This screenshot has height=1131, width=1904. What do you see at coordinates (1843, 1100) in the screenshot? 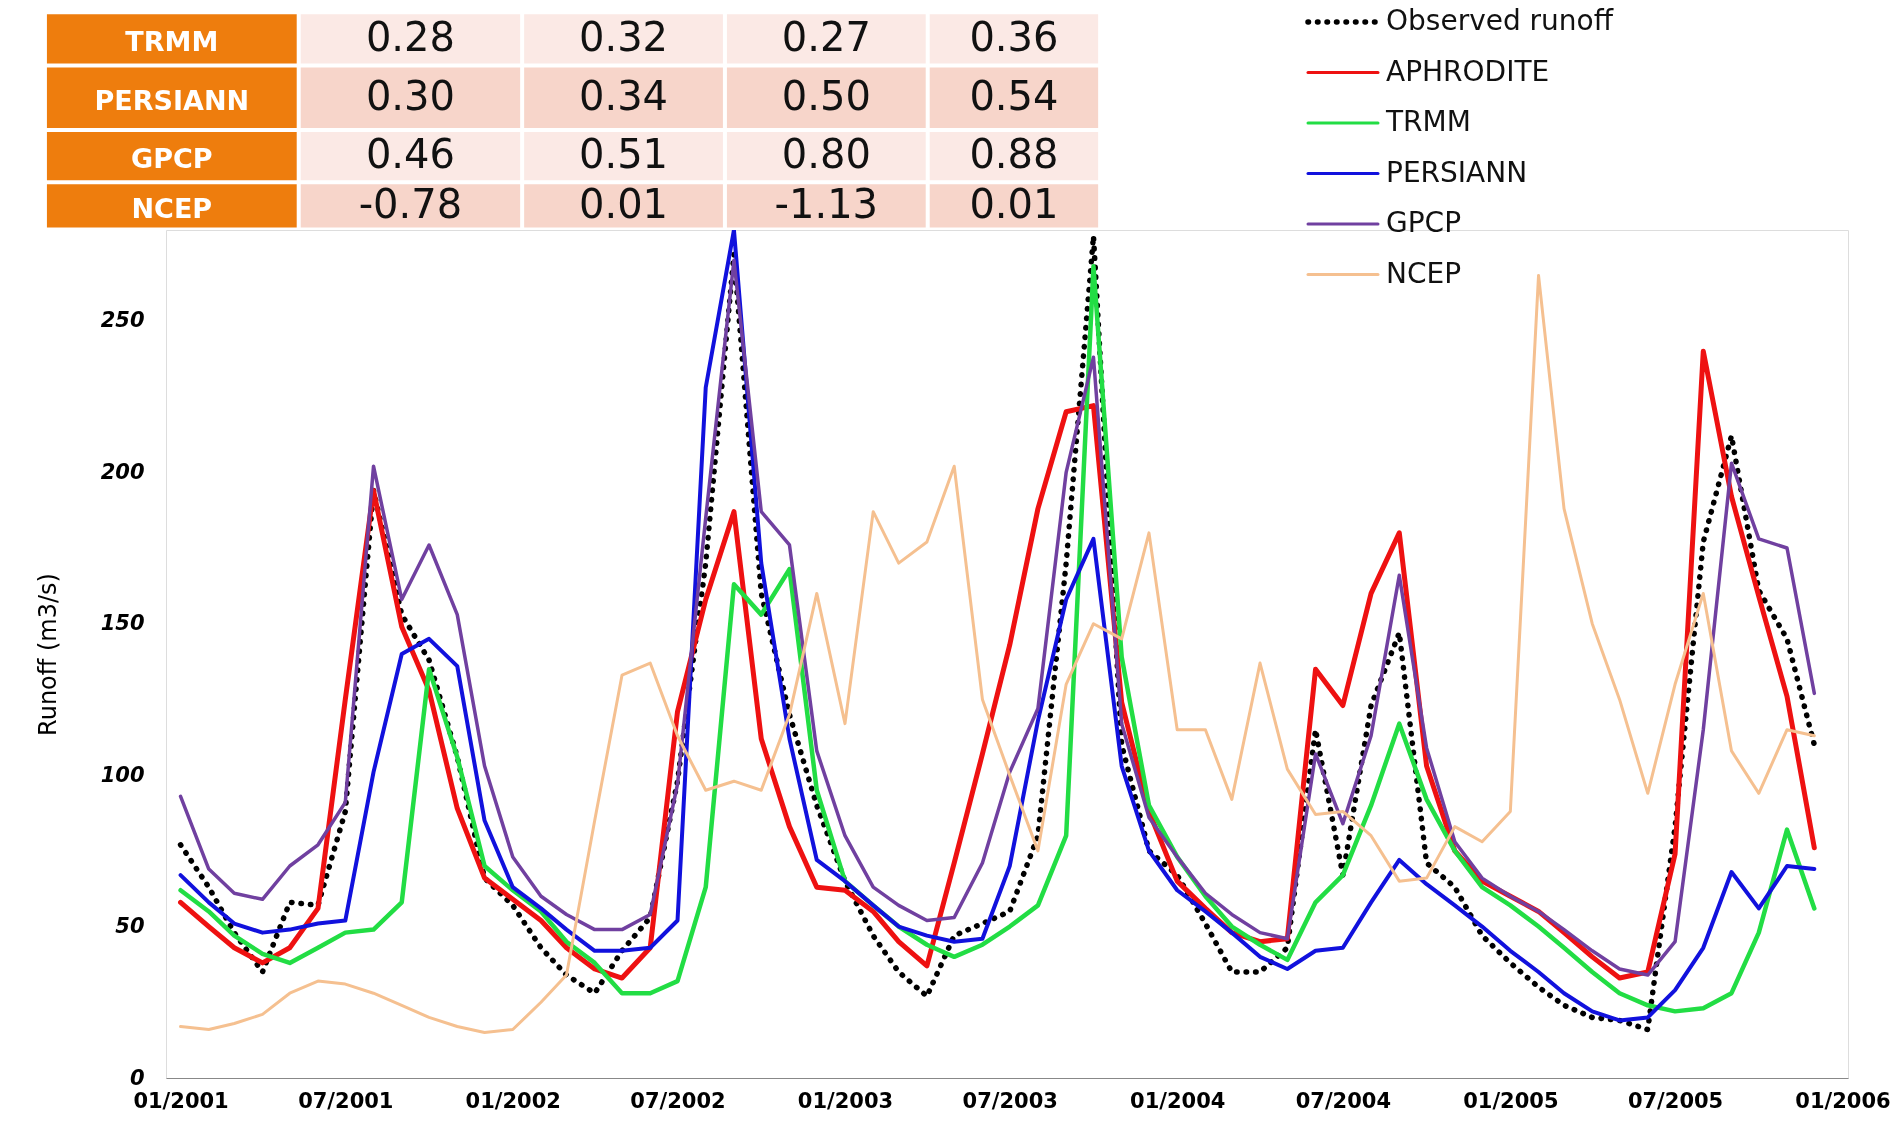
I see `x-tick-label: 01/2006` at bounding box center [1843, 1100].